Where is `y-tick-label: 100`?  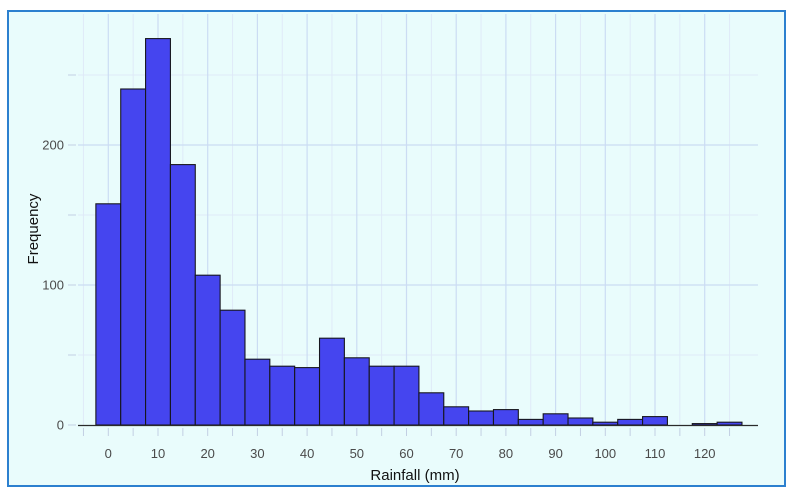 y-tick-label: 100 is located at coordinates (53, 285).